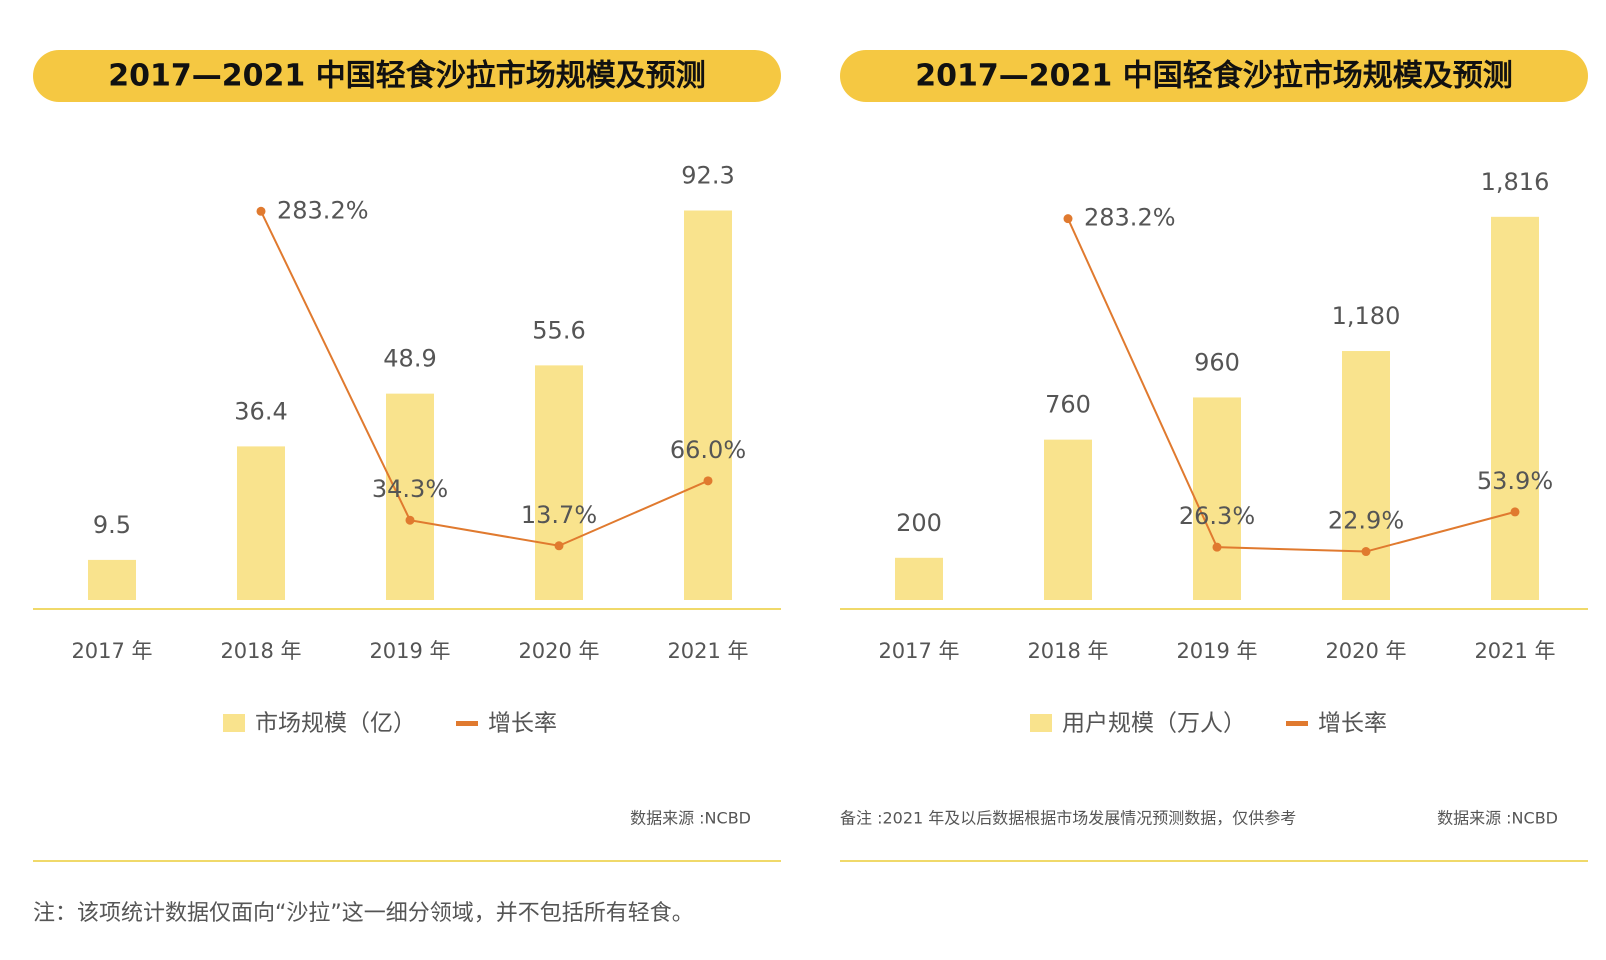 The width and height of the screenshot is (1606, 960). I want to click on growth-label: 66.0%, so click(708, 450).